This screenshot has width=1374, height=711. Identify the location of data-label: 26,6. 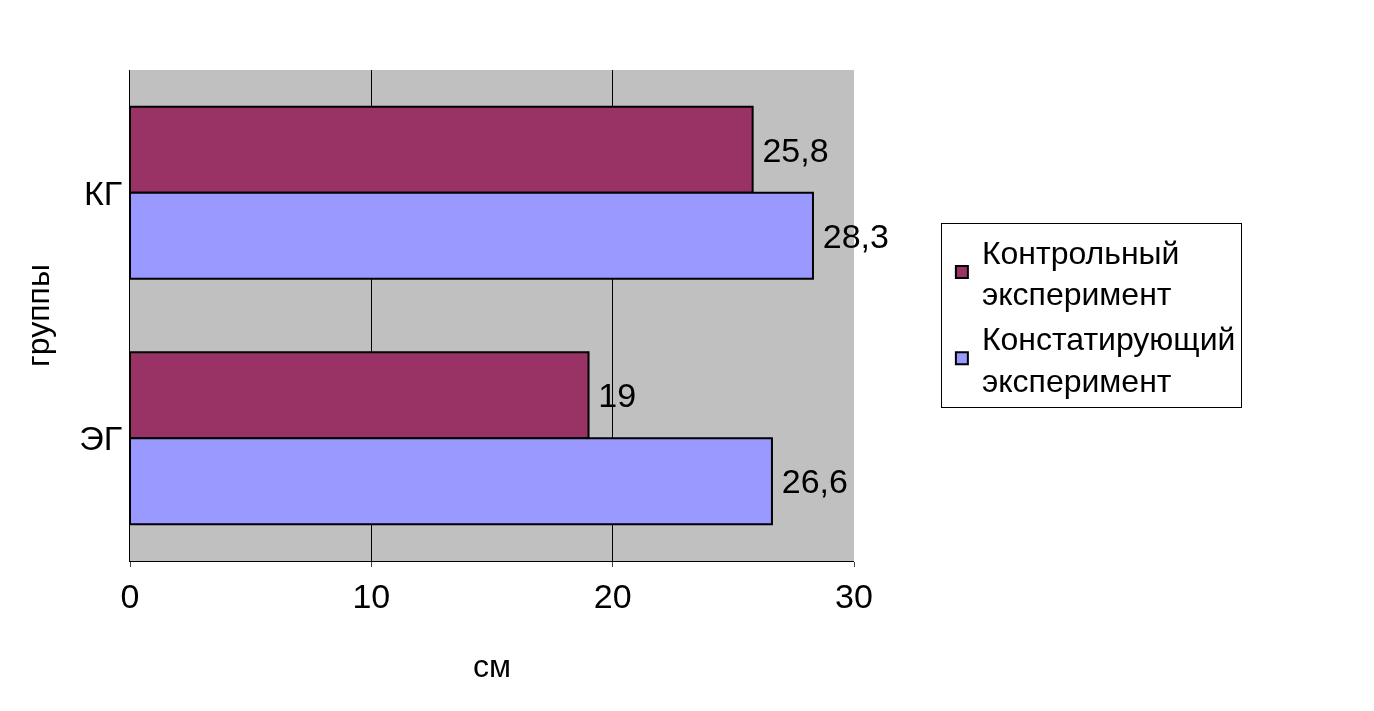
(811, 481).